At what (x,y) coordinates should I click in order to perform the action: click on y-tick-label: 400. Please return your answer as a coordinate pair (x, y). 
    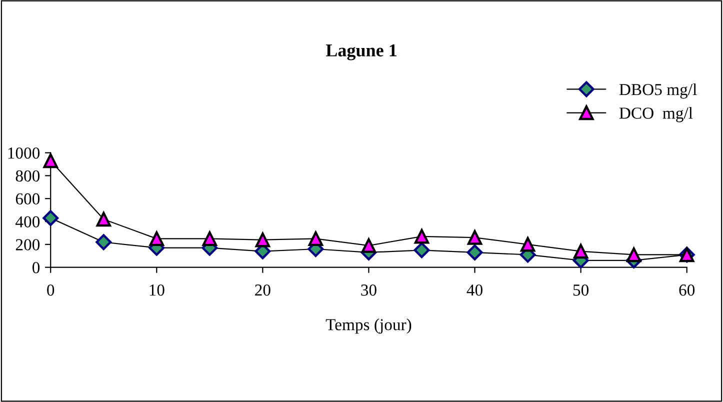
    Looking at the image, I should click on (28, 222).